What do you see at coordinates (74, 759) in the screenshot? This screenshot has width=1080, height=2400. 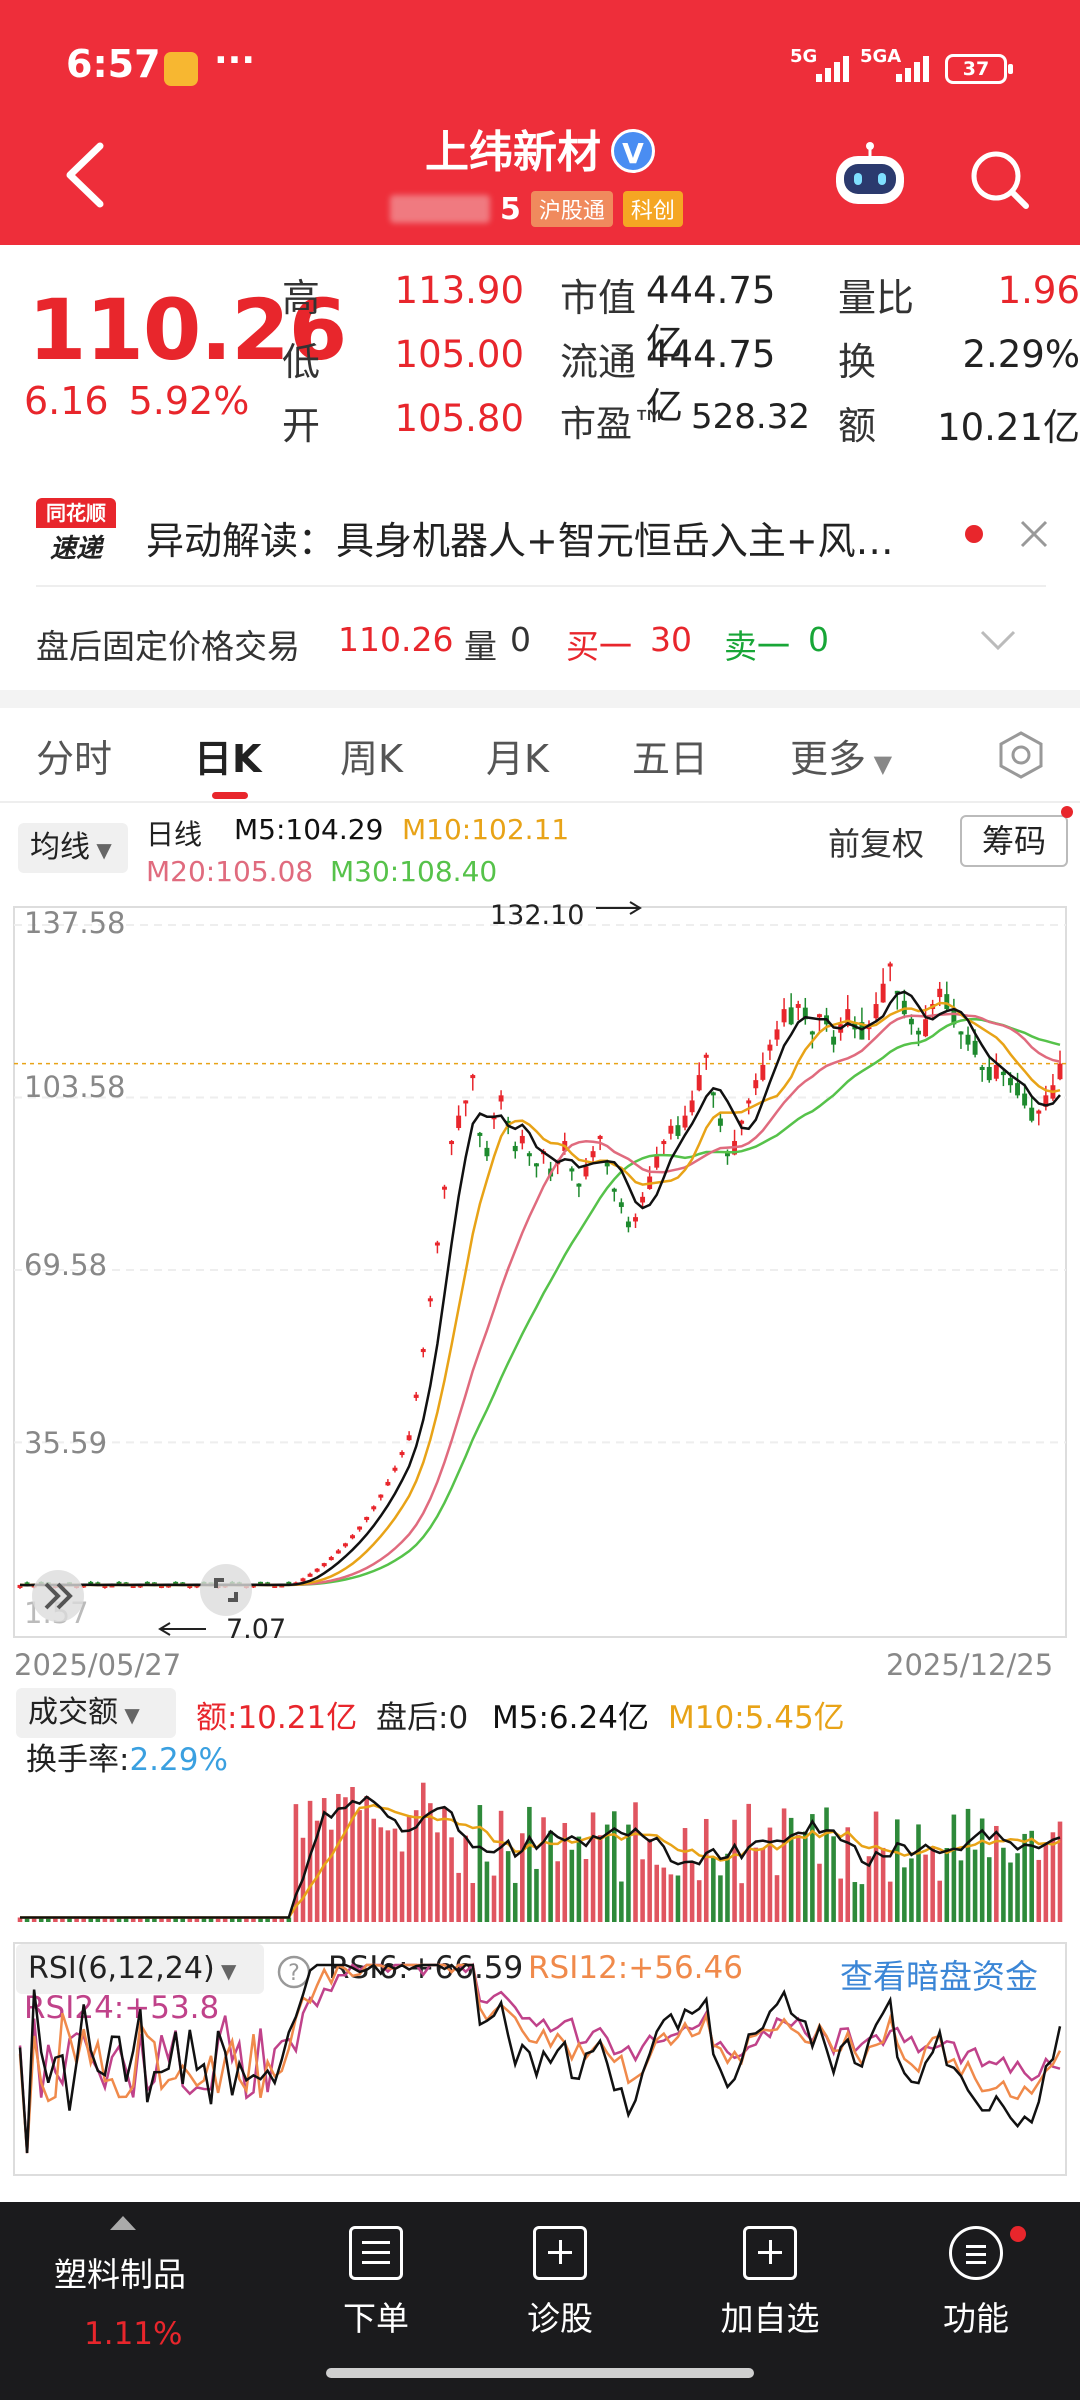 I see `tab-timeshare: 分时` at bounding box center [74, 759].